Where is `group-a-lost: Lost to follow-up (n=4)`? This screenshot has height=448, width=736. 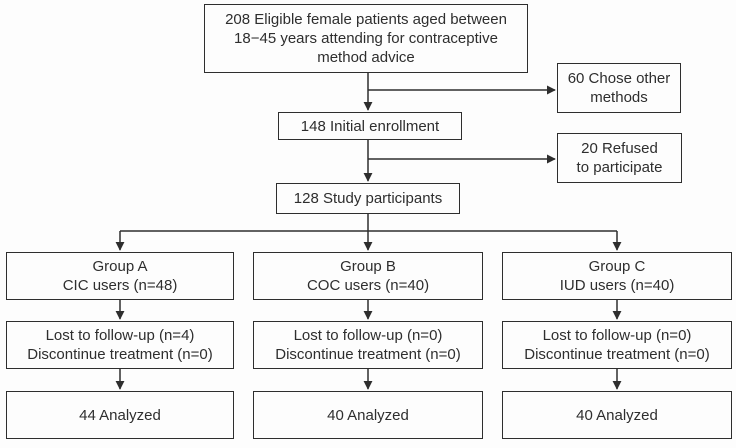 group-a-lost: Lost to follow-up (n=4) is located at coordinates (120, 335).